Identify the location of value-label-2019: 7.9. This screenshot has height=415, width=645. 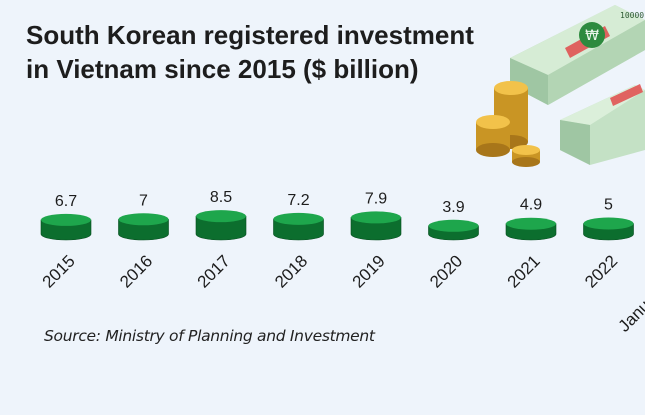
(376, 198).